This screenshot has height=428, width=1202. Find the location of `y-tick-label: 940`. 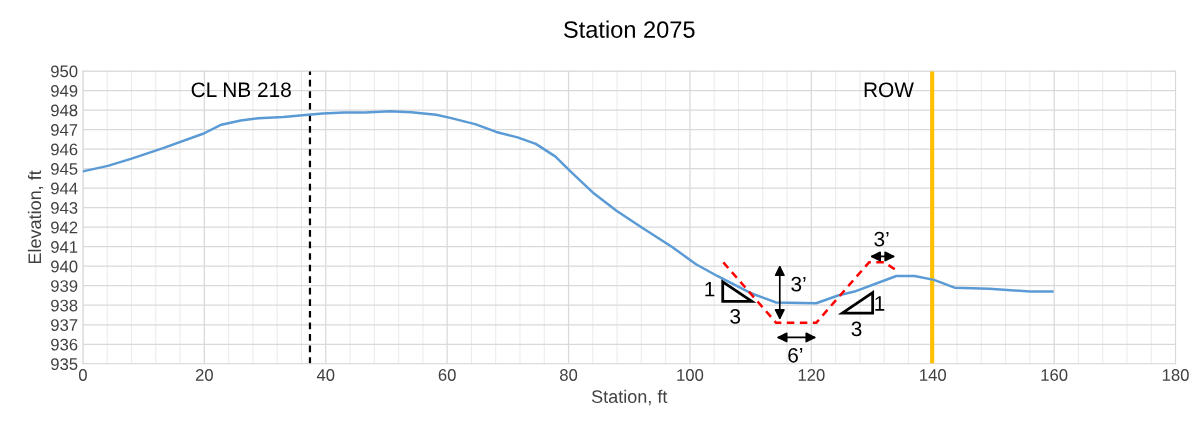

y-tick-label: 940 is located at coordinates (64, 266).